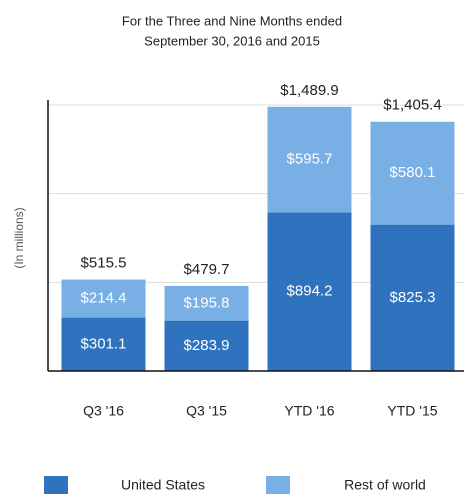 This screenshot has width=464, height=494. What do you see at coordinates (207, 269) in the screenshot?
I see `total-label: $479.7` at bounding box center [207, 269].